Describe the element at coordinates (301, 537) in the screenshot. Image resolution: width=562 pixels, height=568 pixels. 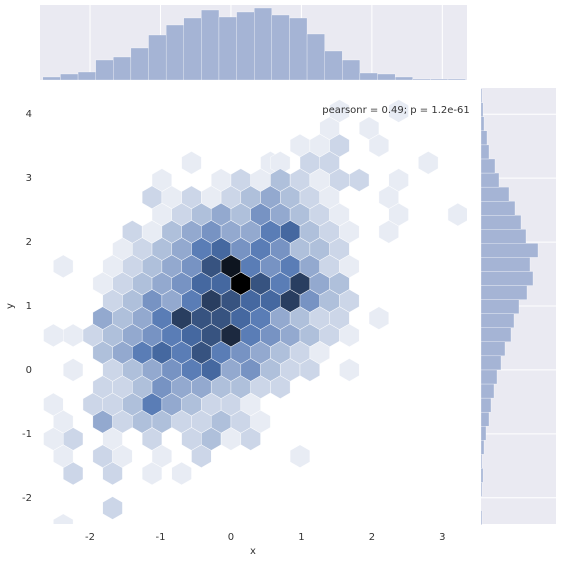
I see `x-tick-label: 1` at that location.